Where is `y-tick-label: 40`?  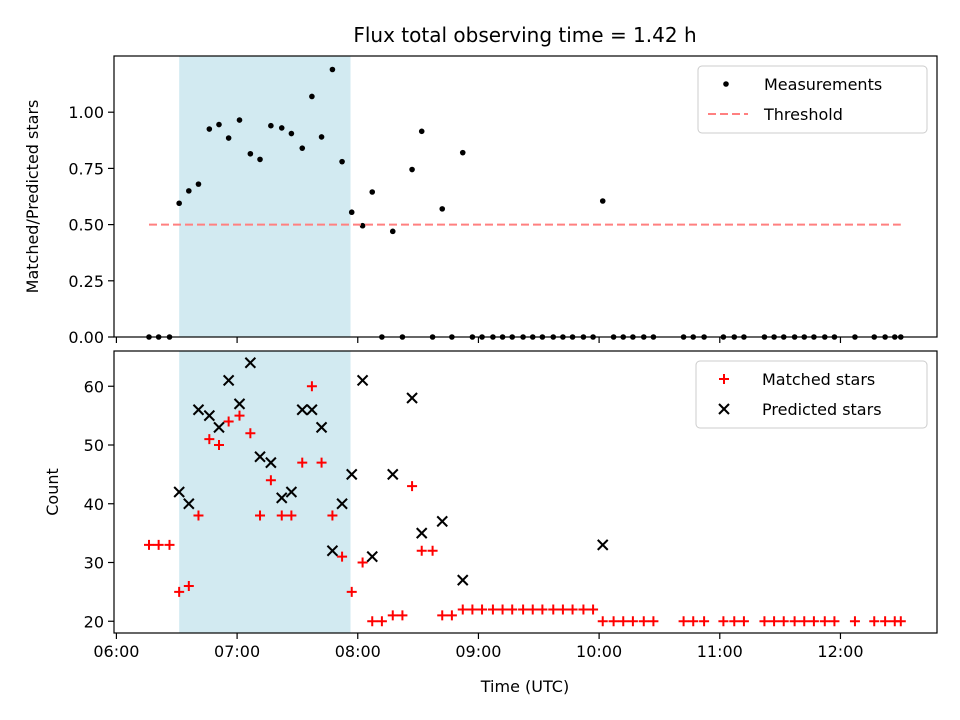
y-tick-label: 40 is located at coordinates (94, 504).